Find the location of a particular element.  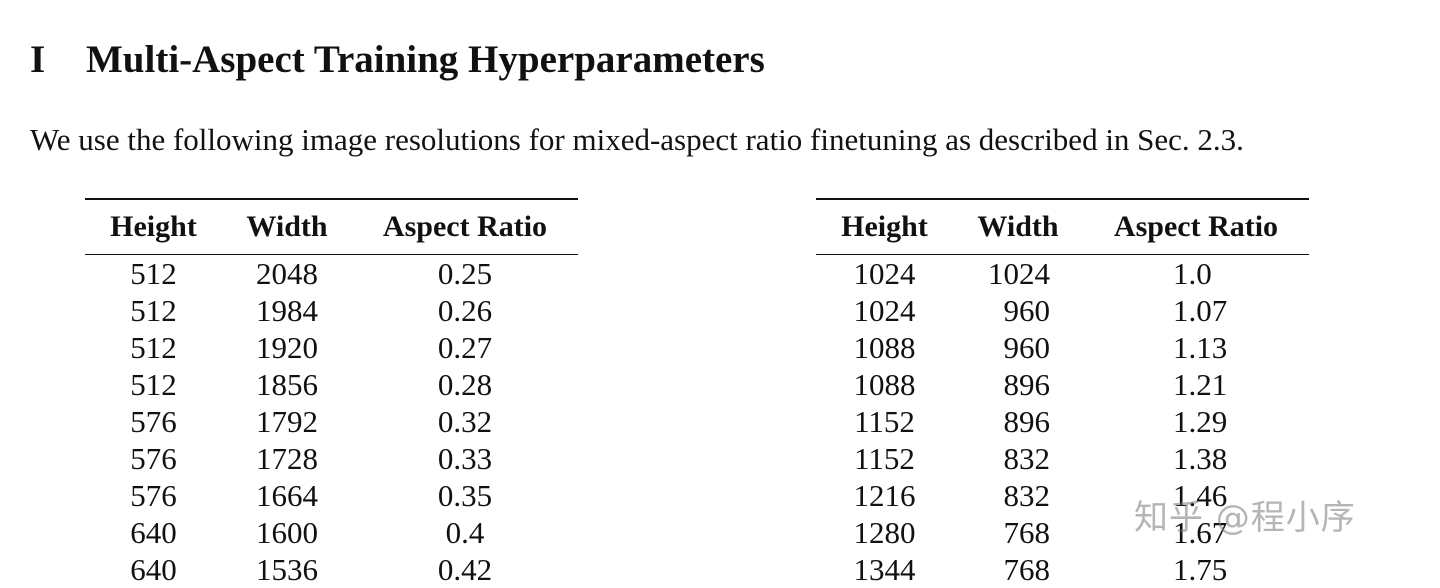

cell-aspect-ratio: 1.0 is located at coordinates (1192, 273).